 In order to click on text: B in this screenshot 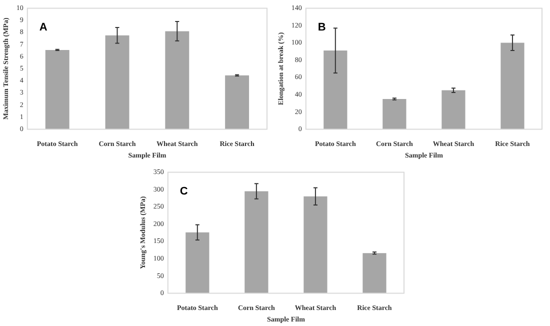, I will do `click(322, 28)`.